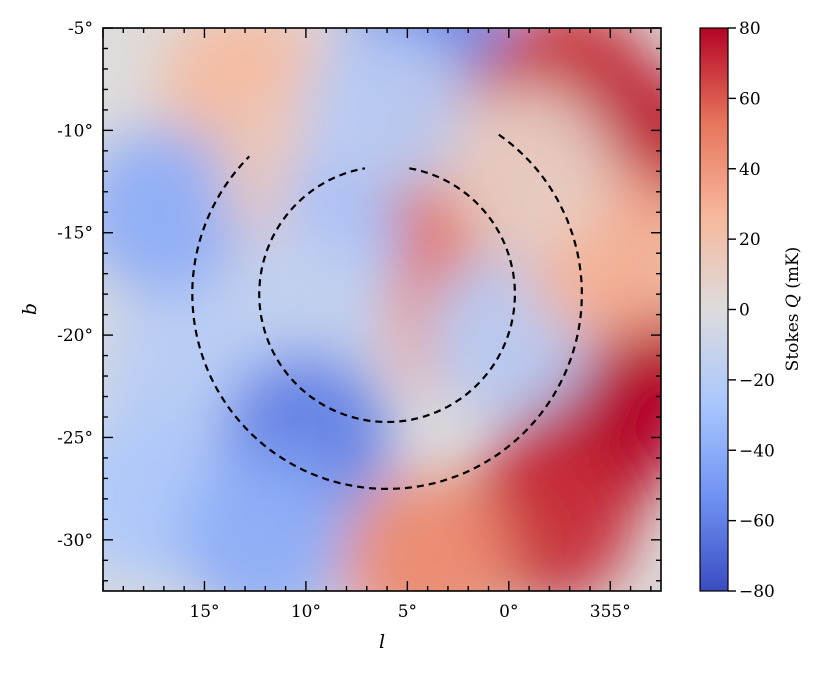 Image resolution: width=830 pixels, height=675 pixels. What do you see at coordinates (80, 29) in the screenshot?
I see `y-tick-label: -5°` at bounding box center [80, 29].